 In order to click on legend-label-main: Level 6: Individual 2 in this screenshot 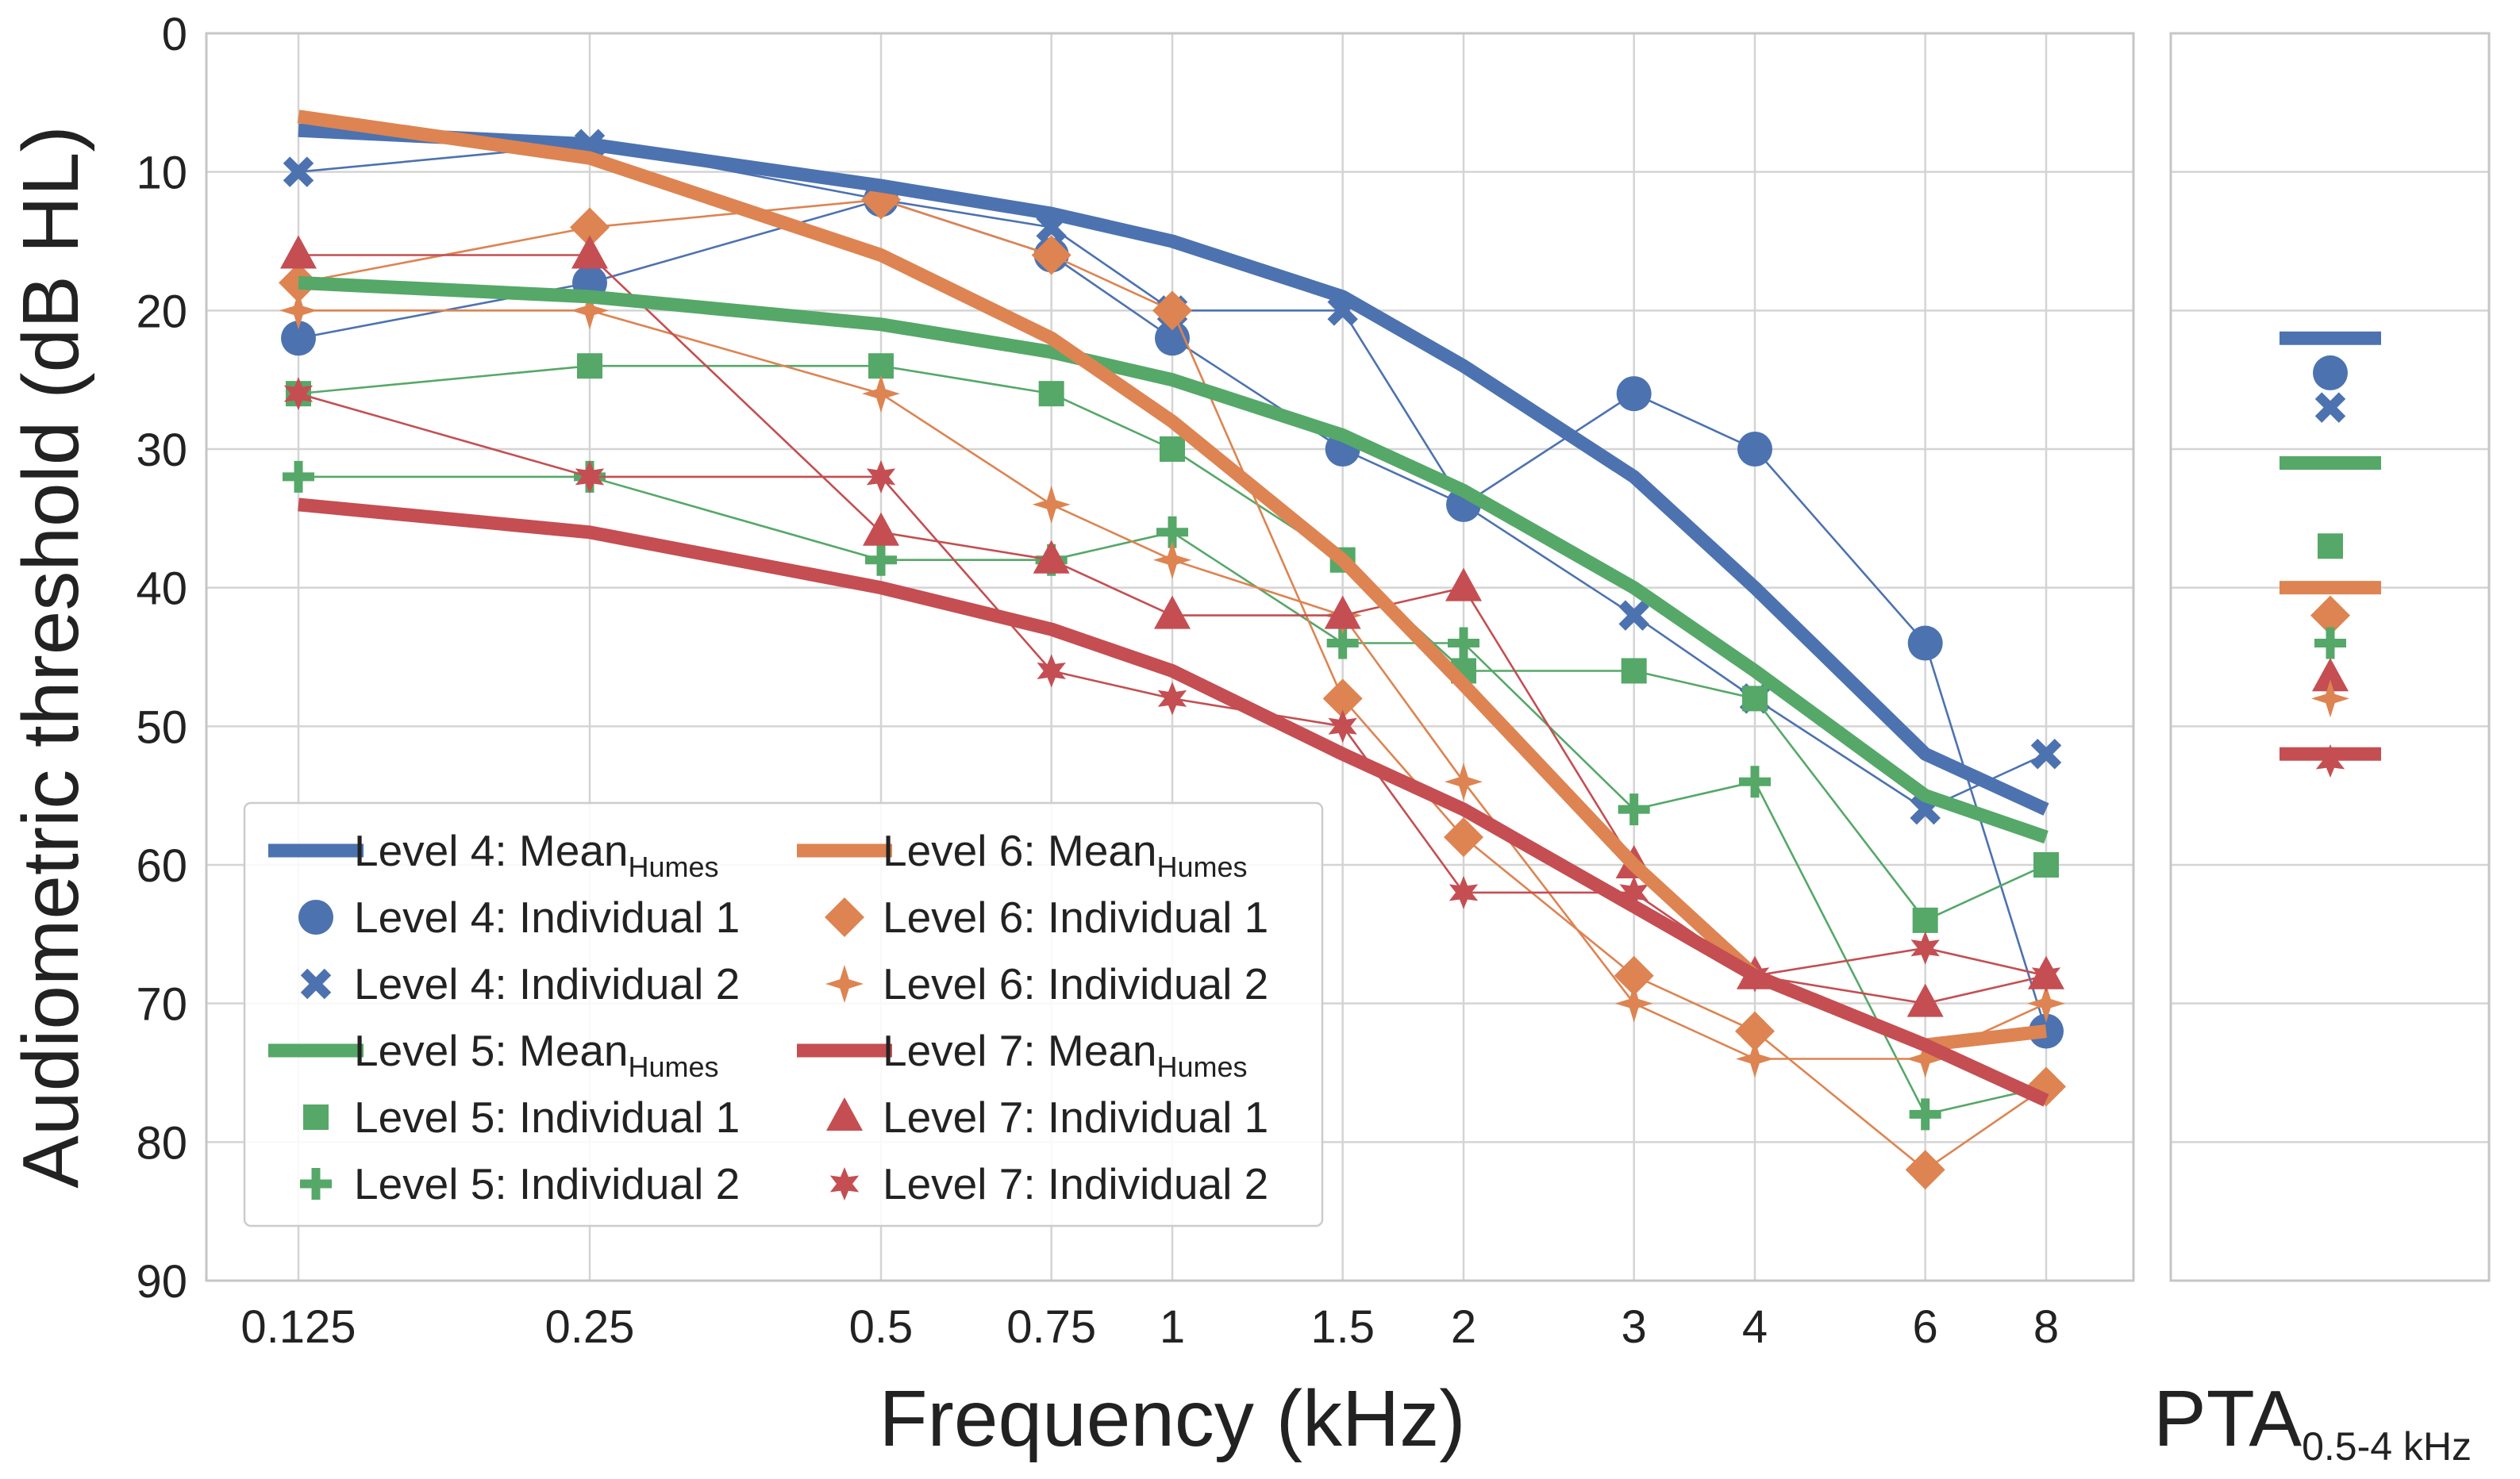, I will do `click(1075, 983)`.